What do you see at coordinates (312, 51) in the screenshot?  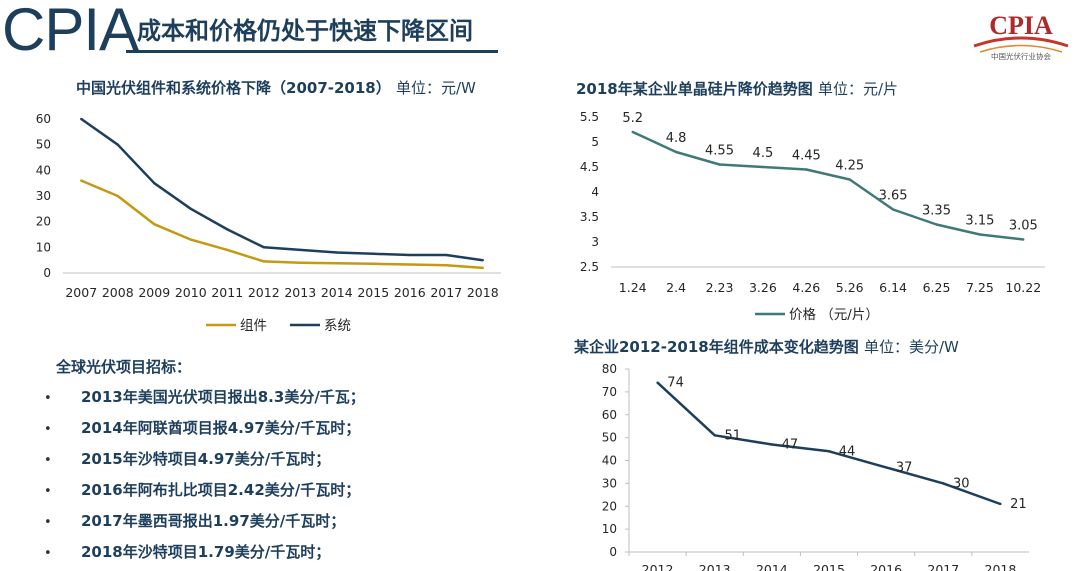 I see `headline-underline` at bounding box center [312, 51].